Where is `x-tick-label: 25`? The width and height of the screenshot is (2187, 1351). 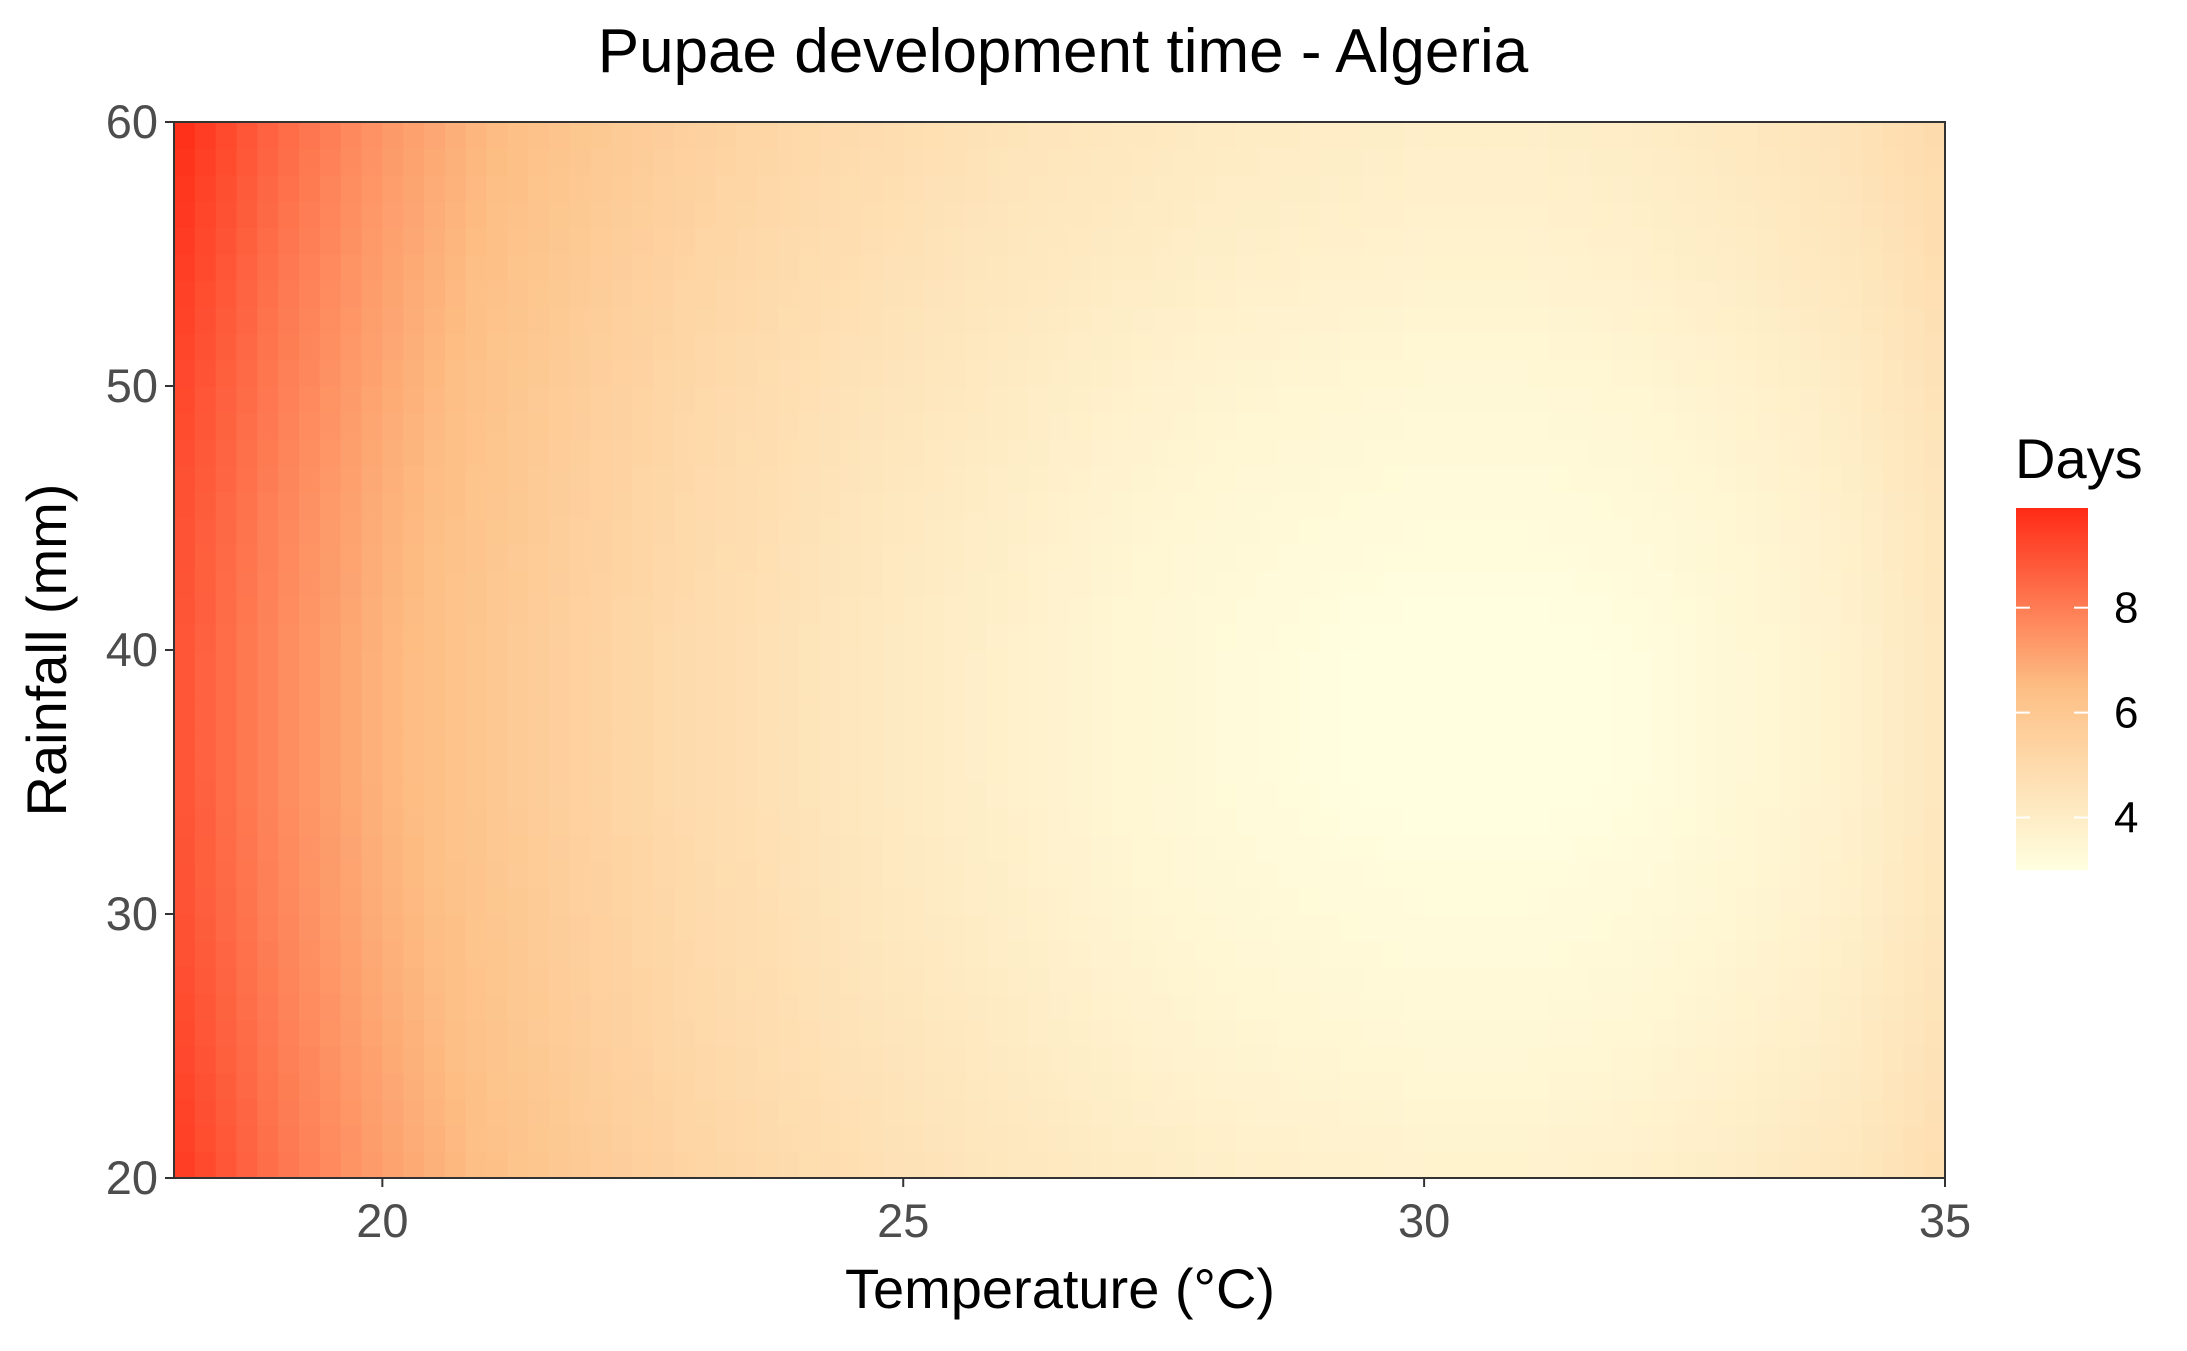
x-tick-label: 25 is located at coordinates (903, 1220).